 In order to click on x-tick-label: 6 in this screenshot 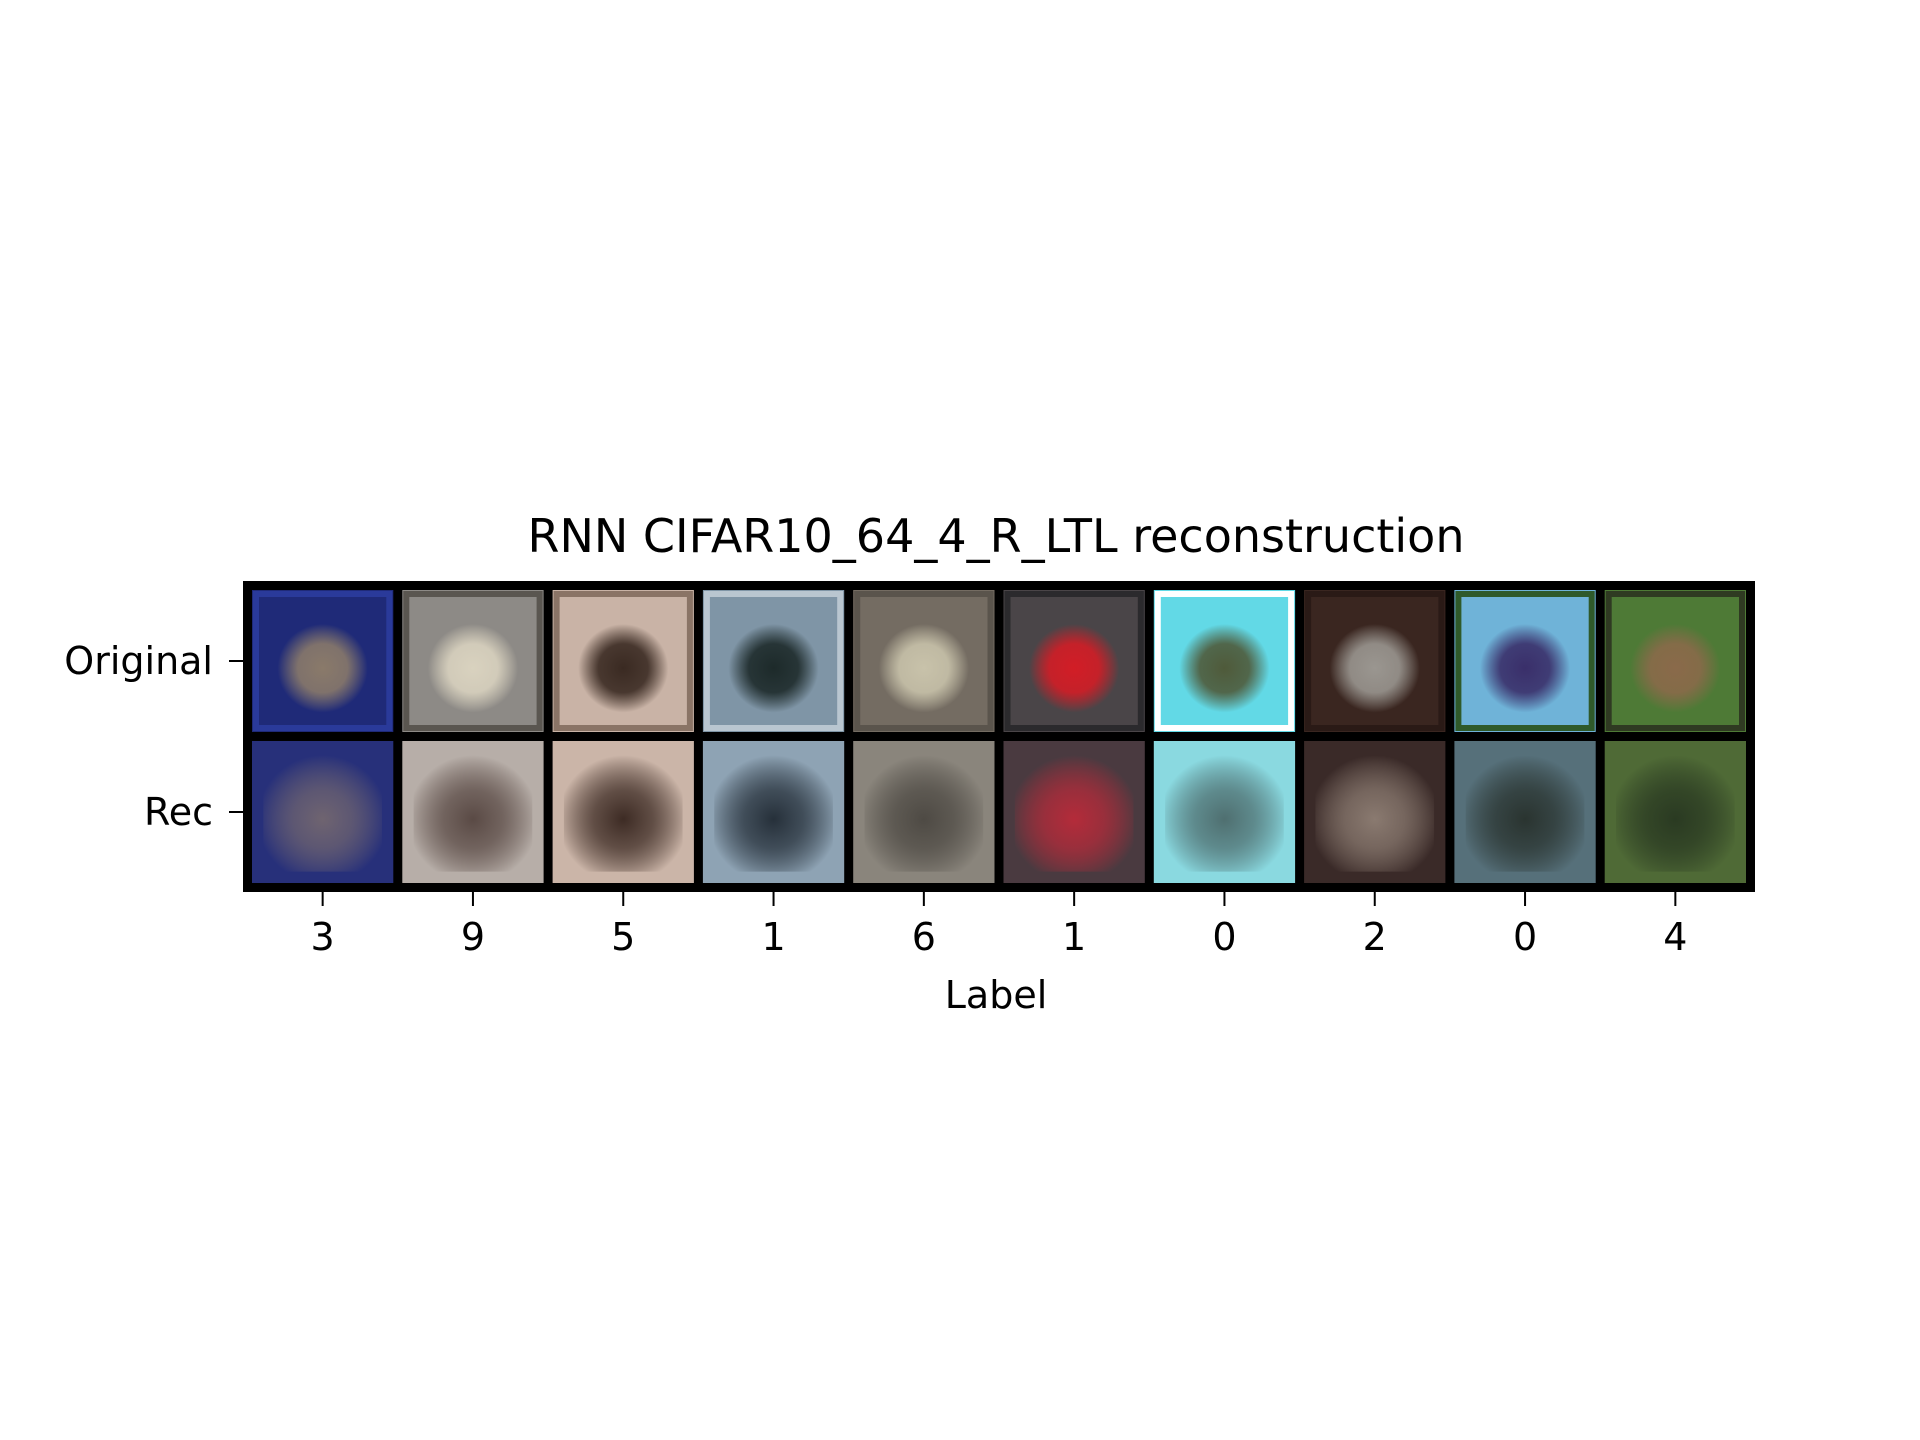, I will do `click(924, 937)`.